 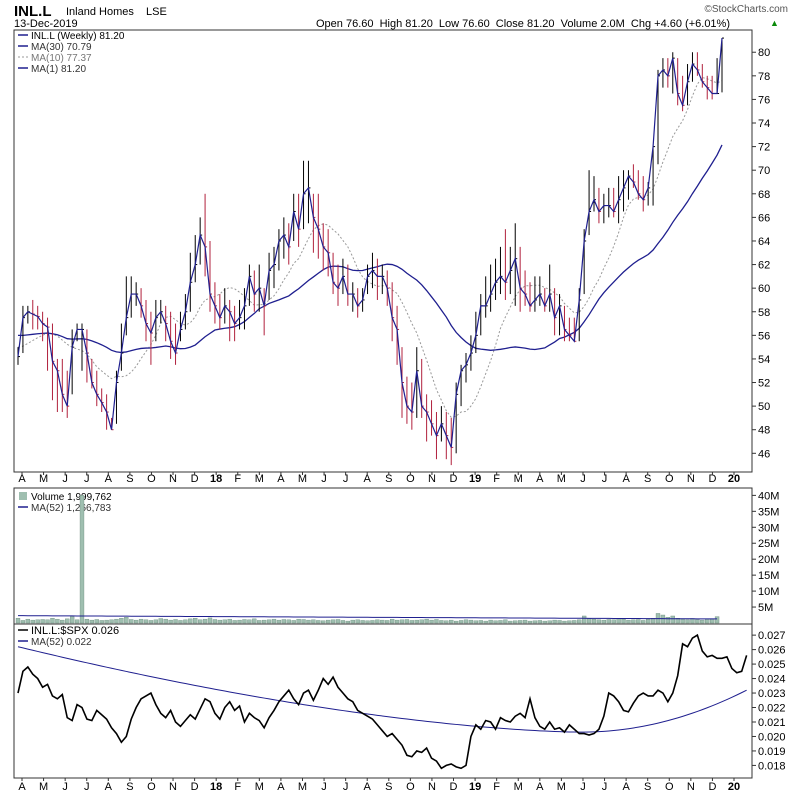 What do you see at coordinates (764, 218) in the screenshot?
I see `price-y-tick-label: 66` at bounding box center [764, 218].